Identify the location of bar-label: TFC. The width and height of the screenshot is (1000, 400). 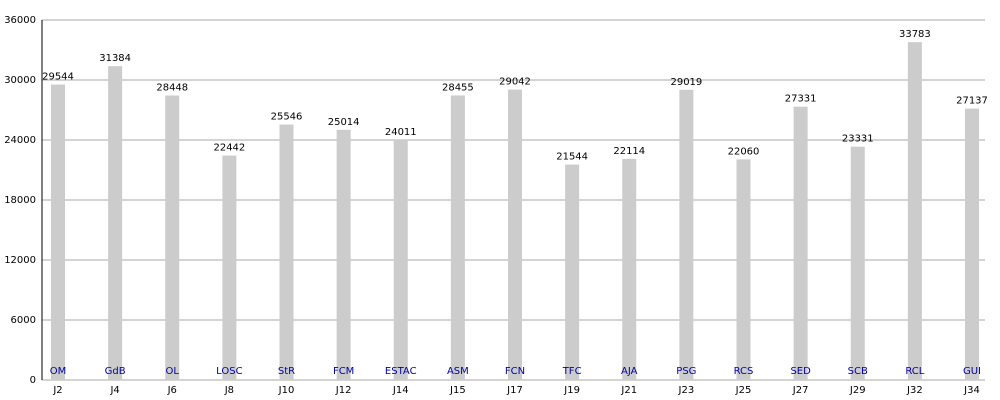
(572, 371).